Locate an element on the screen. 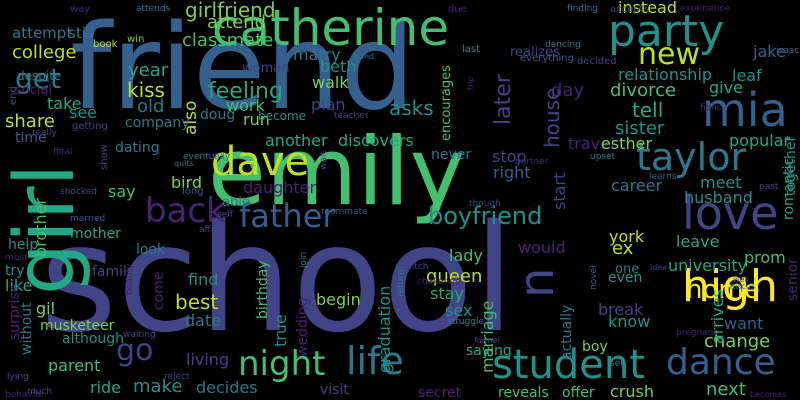 The image size is (800, 400). cloud-word-leave: leave is located at coordinates (698, 241).